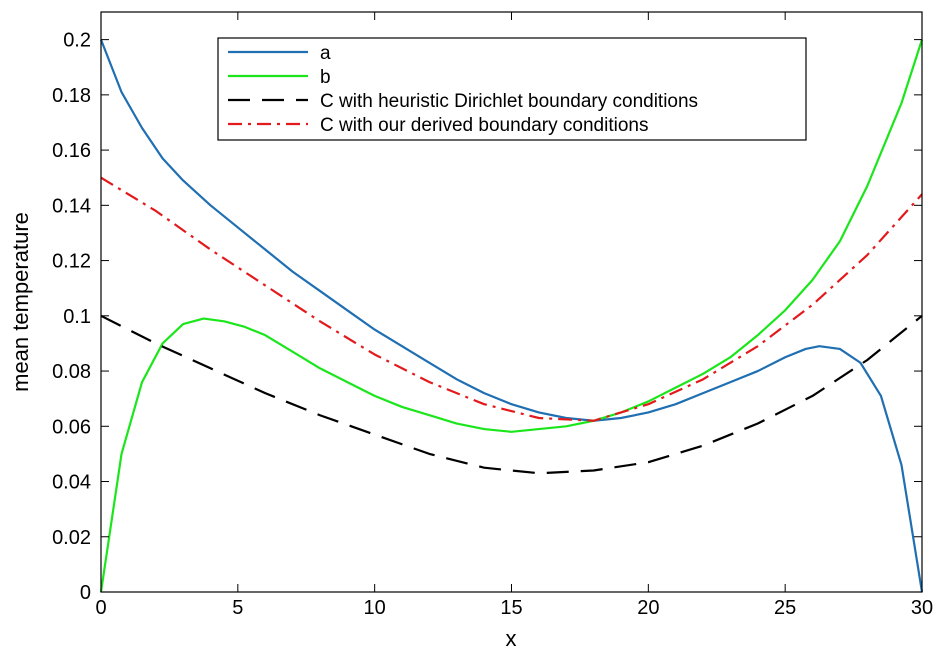 The height and width of the screenshot is (650, 939). What do you see at coordinates (511, 608) in the screenshot?
I see `x-tick-label: 15` at bounding box center [511, 608].